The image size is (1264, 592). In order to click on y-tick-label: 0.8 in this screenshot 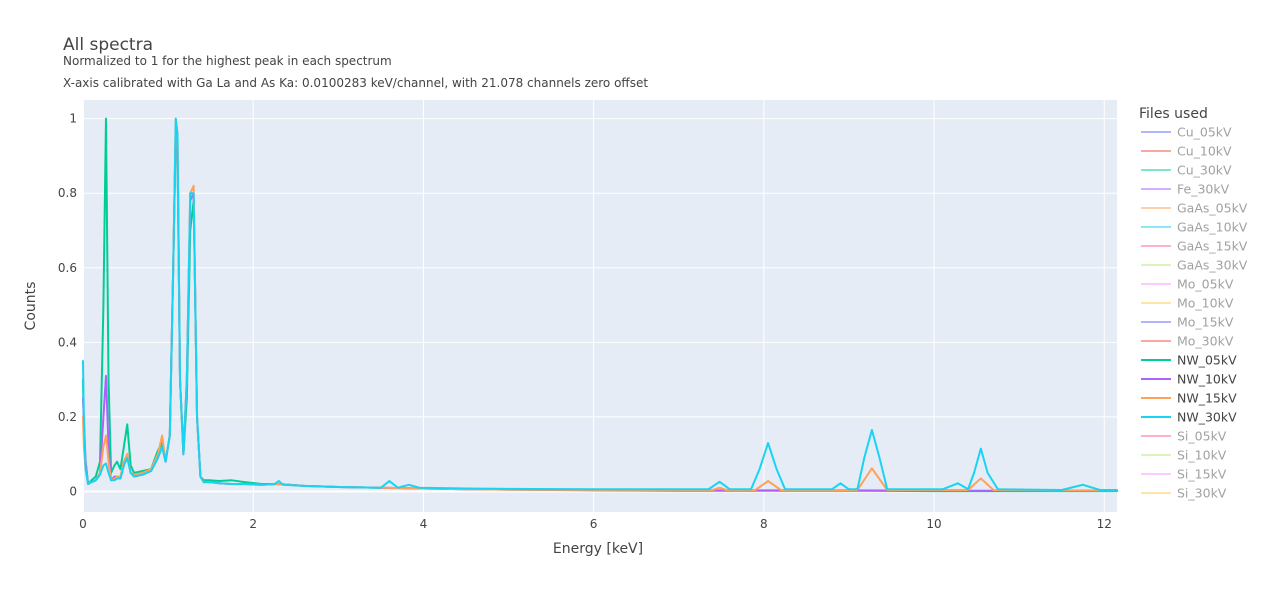, I will do `click(67, 193)`.